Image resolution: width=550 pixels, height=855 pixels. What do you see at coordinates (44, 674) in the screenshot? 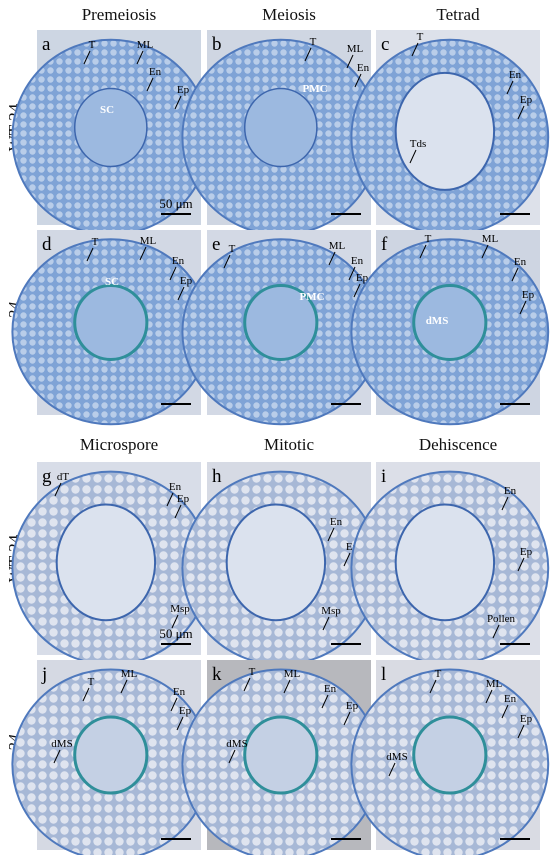
I see `panel-letter: j` at bounding box center [44, 674].